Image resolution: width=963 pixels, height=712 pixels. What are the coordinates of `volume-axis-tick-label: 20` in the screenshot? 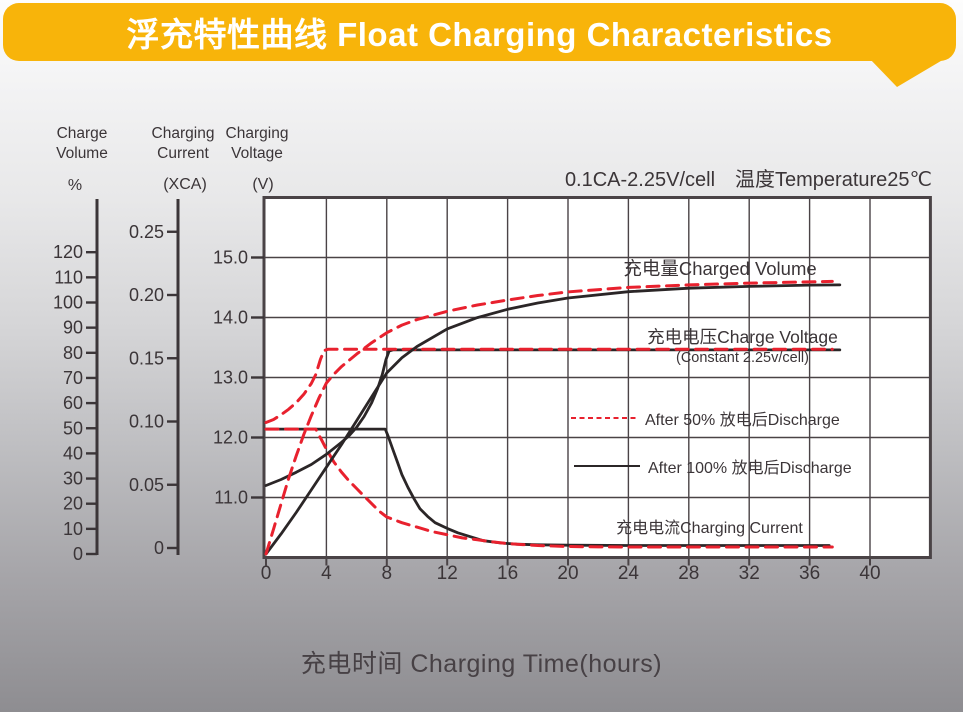 It's located at (73, 504).